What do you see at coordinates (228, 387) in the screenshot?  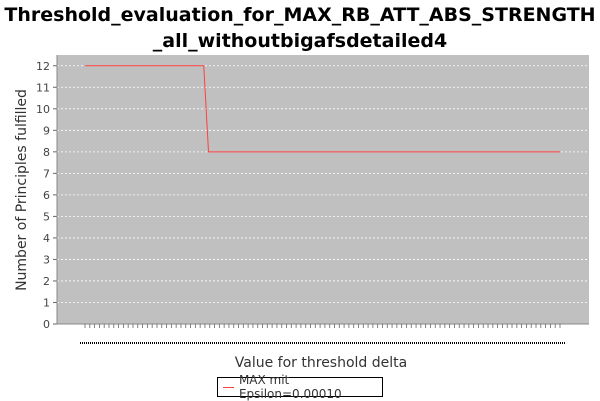 I see `legend-swatch` at bounding box center [228, 387].